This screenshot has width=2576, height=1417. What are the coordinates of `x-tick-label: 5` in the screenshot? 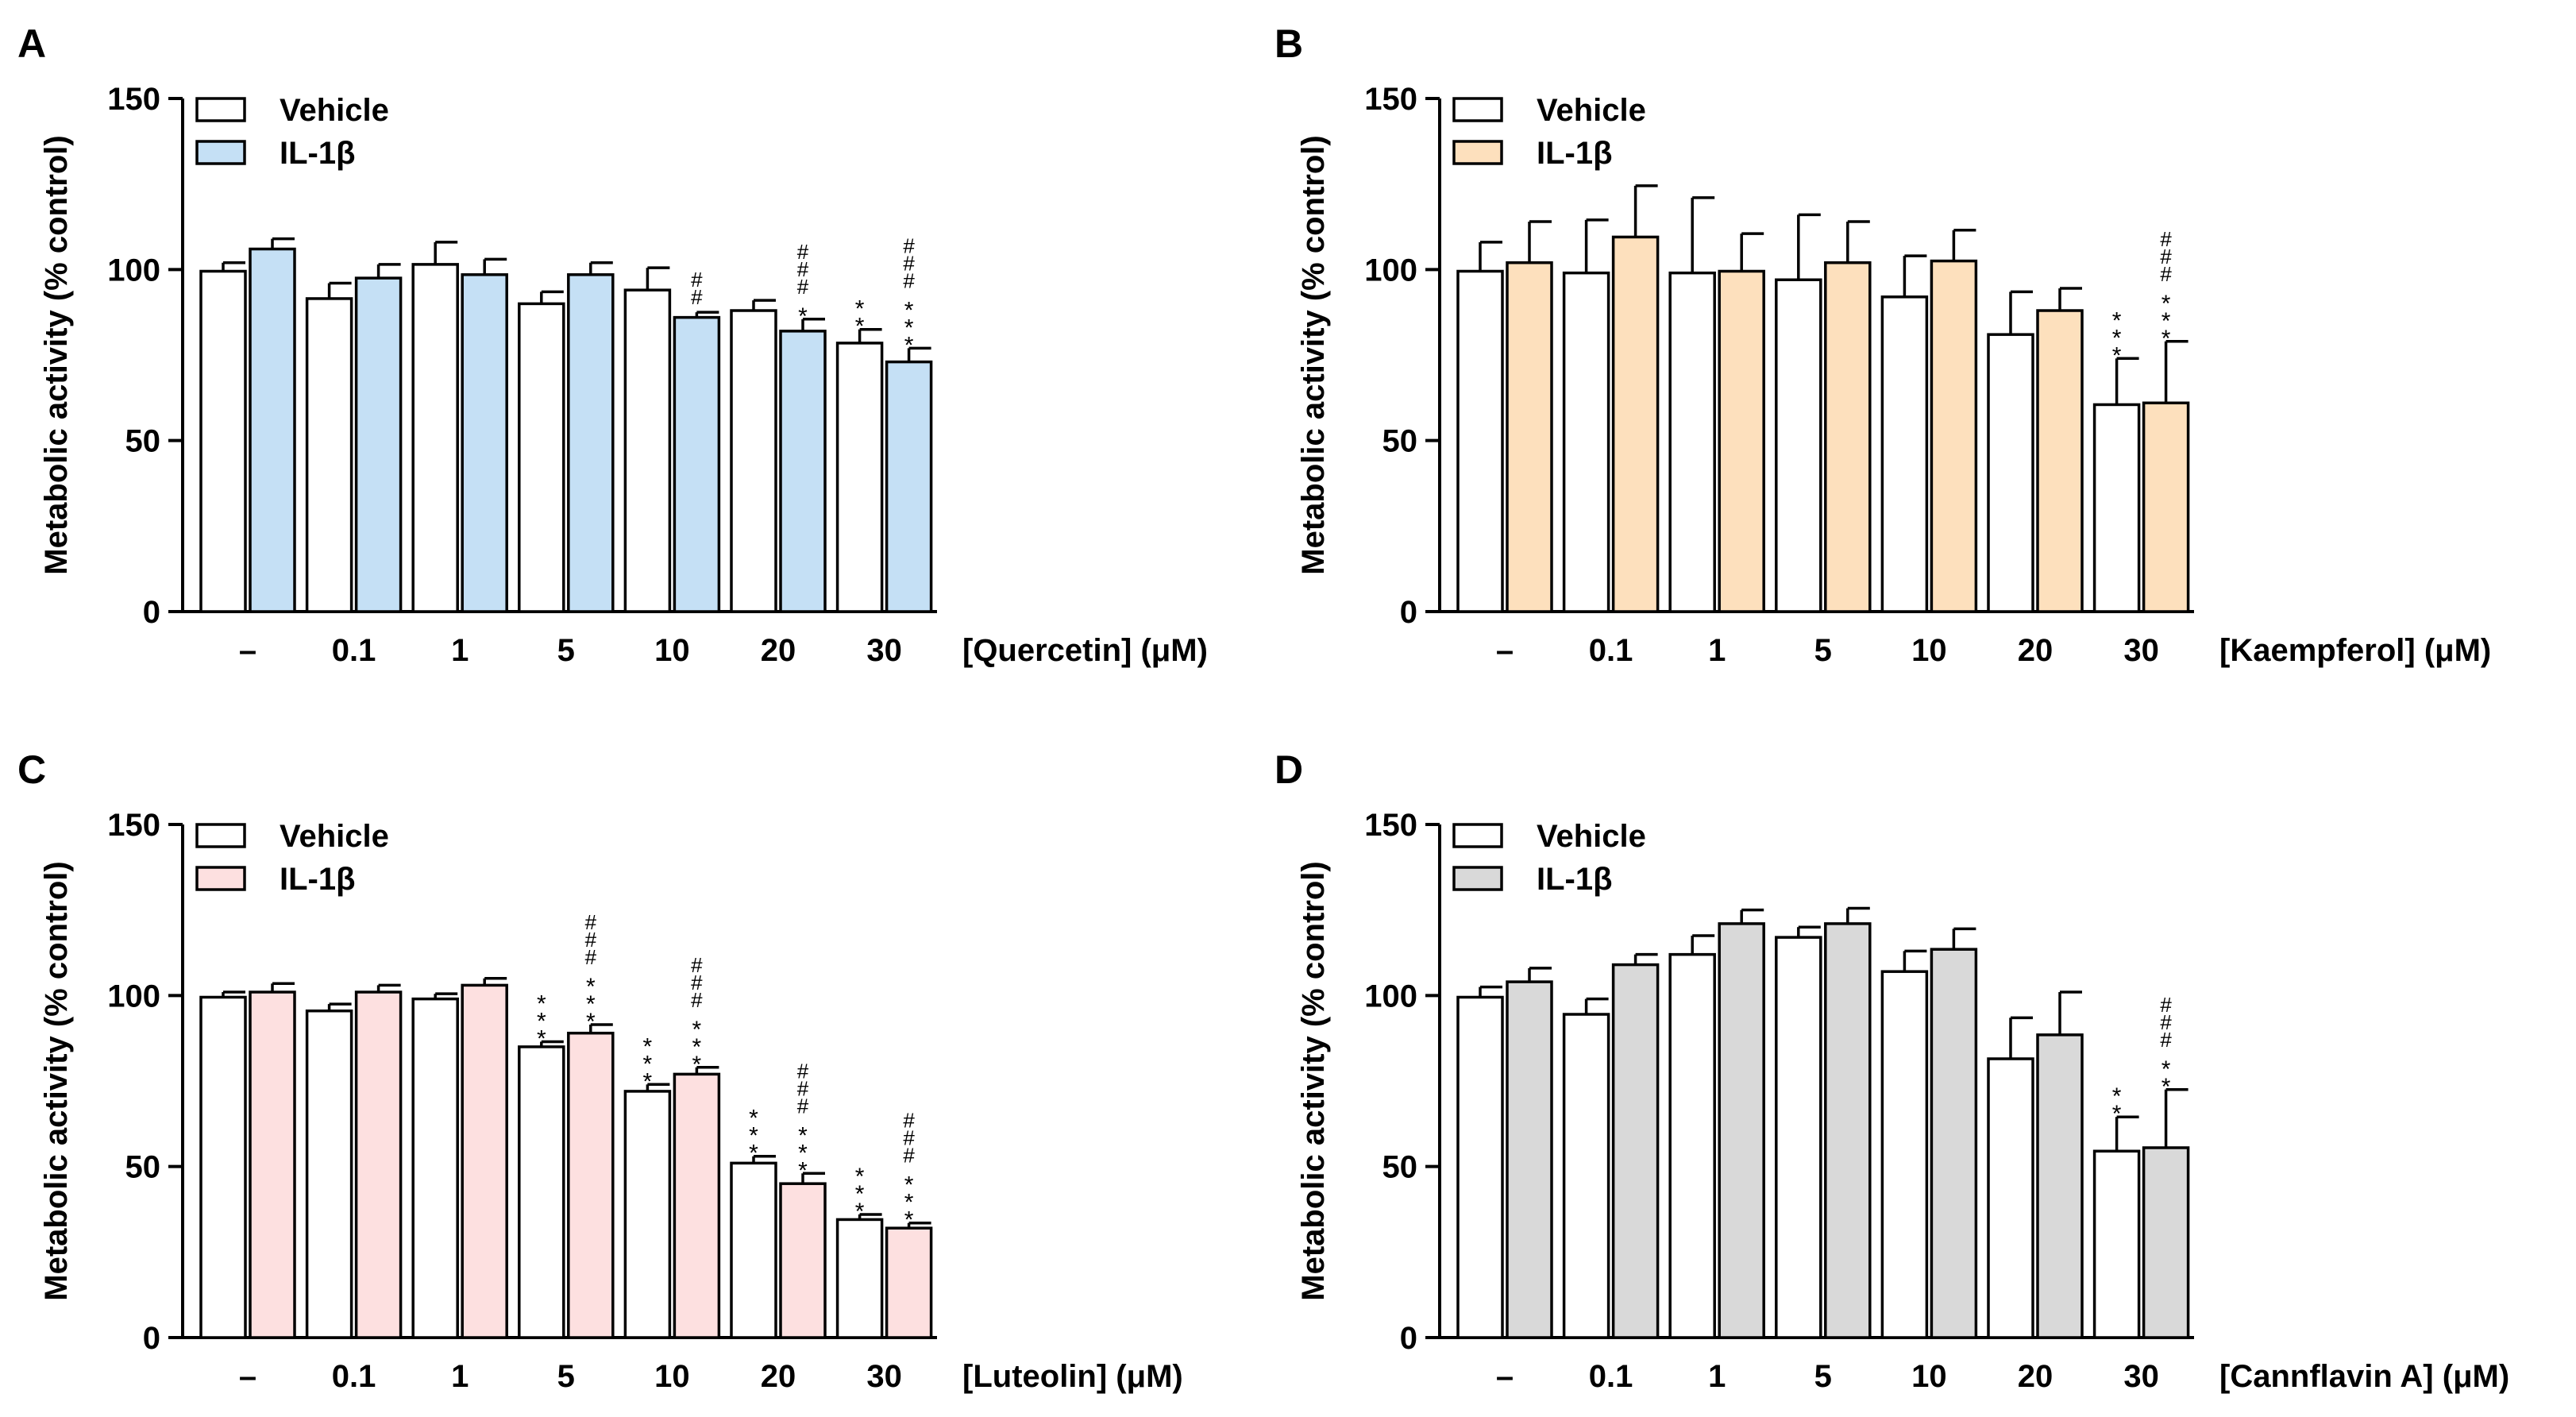 It's located at (1823, 1376).